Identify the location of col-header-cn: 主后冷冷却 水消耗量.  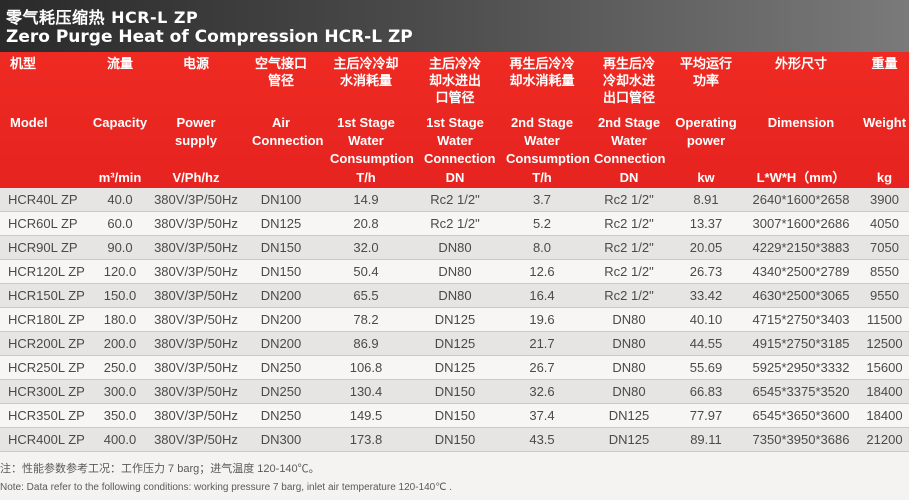
(366, 73).